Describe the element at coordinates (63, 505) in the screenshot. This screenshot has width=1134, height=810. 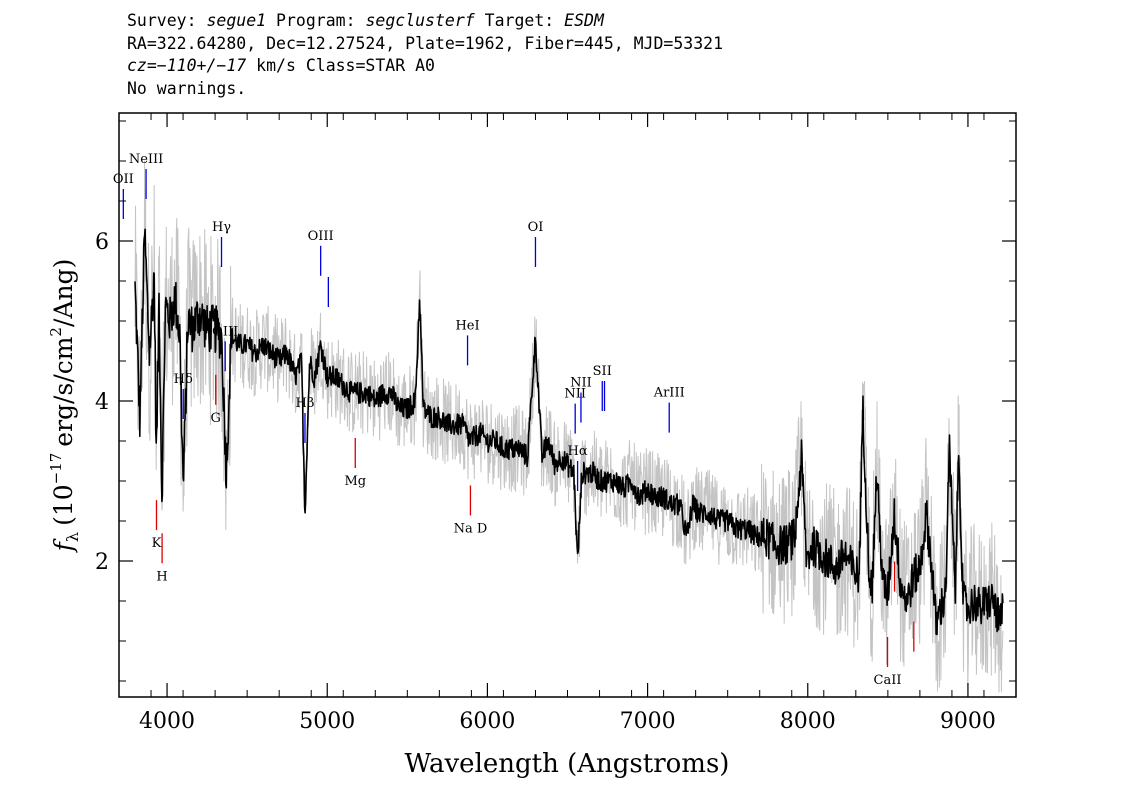
I see `y-label-open: (10` at that location.